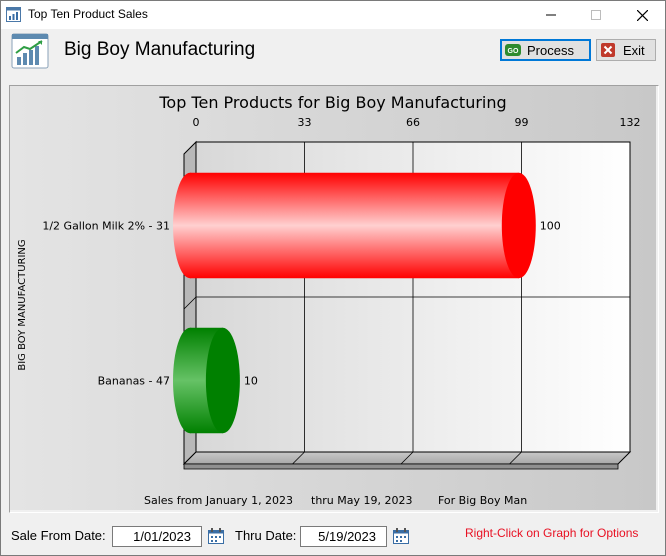 This screenshot has height=556, width=666. I want to click on x-tick-label: 0, so click(196, 122).